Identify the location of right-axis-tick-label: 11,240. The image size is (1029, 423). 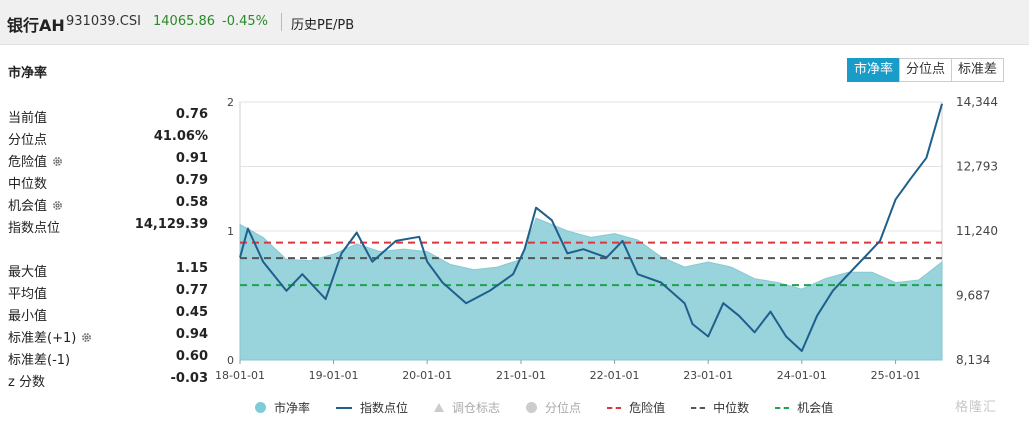
(977, 231).